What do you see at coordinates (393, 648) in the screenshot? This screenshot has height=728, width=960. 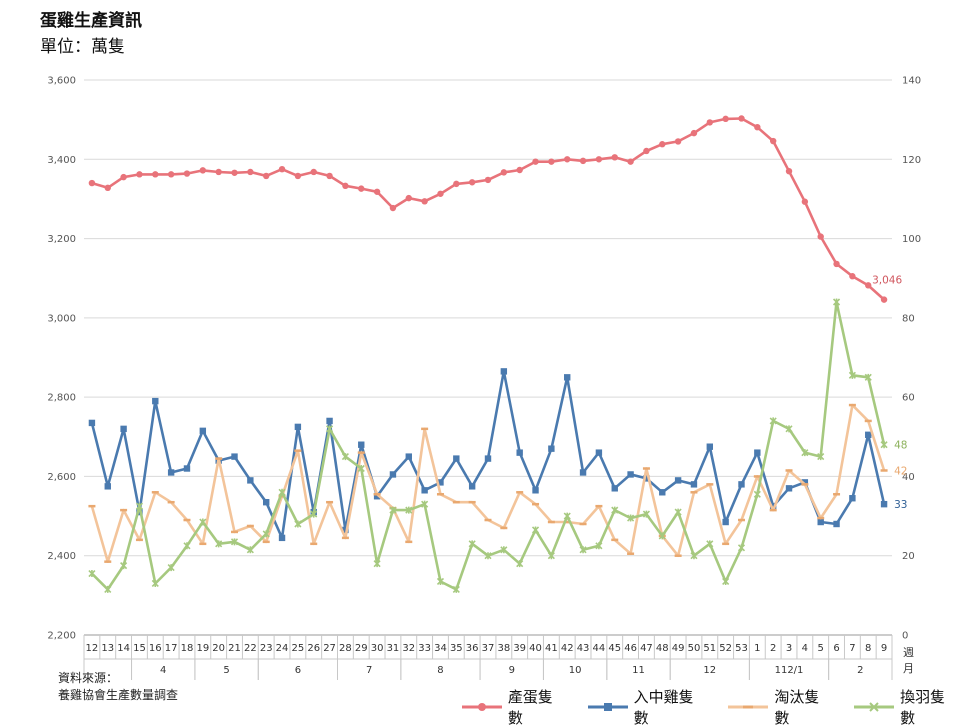 I see `x-week-tick-label: 31` at bounding box center [393, 648].